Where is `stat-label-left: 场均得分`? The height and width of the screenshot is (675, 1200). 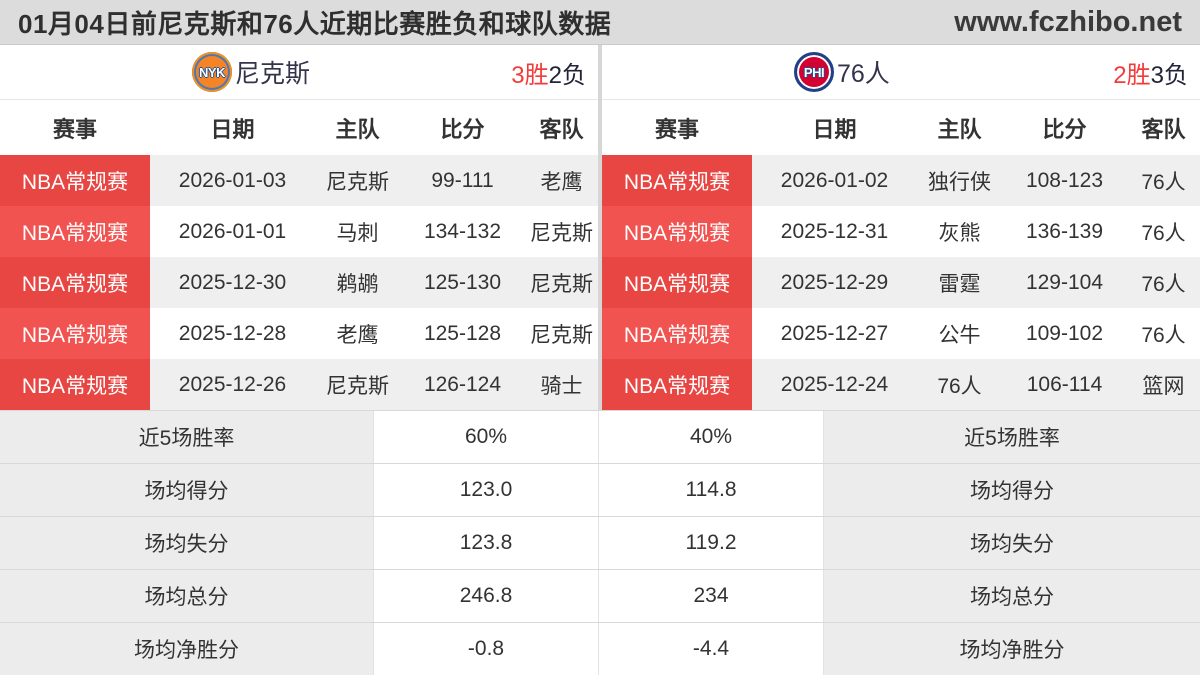 stat-label-left: 场均得分 is located at coordinates (187, 490).